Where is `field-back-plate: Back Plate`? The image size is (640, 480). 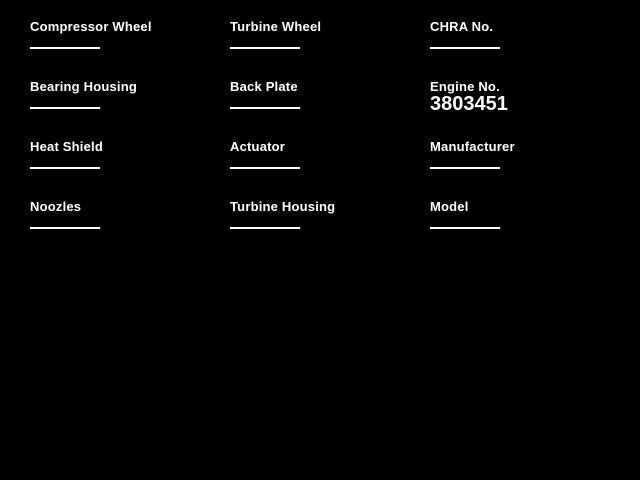 field-back-plate: Back Plate is located at coordinates (325, 94).